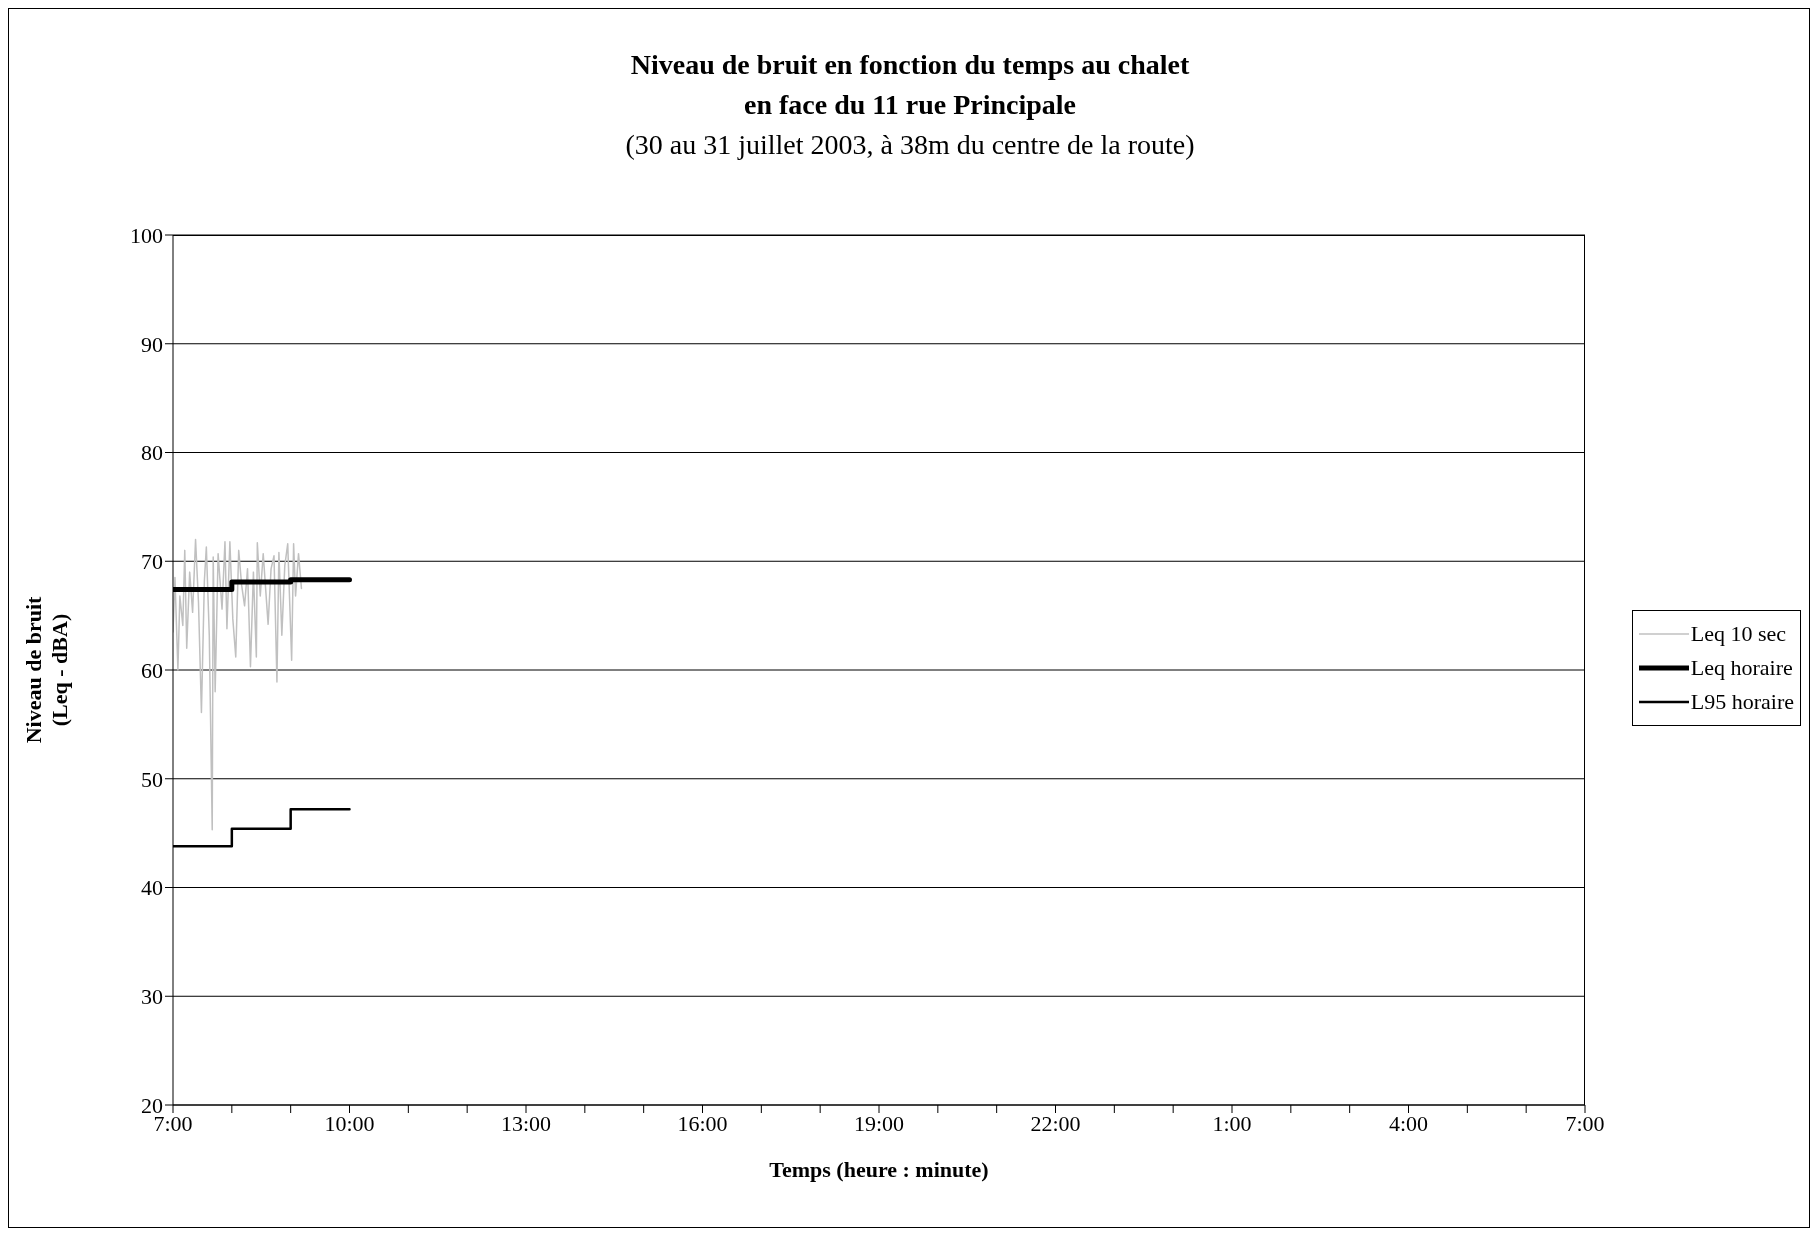  Describe the element at coordinates (1055, 1123) in the screenshot. I see `x-tick-label: 22:00` at that location.